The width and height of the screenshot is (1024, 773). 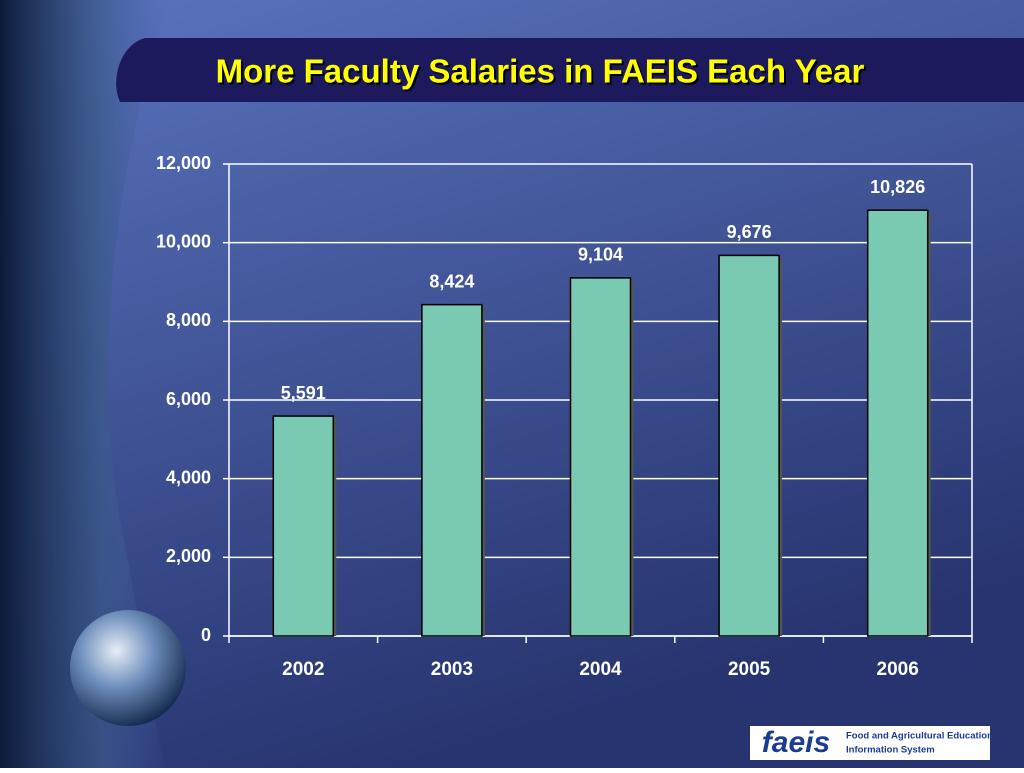 I want to click on title-band, so click(x=570, y=70).